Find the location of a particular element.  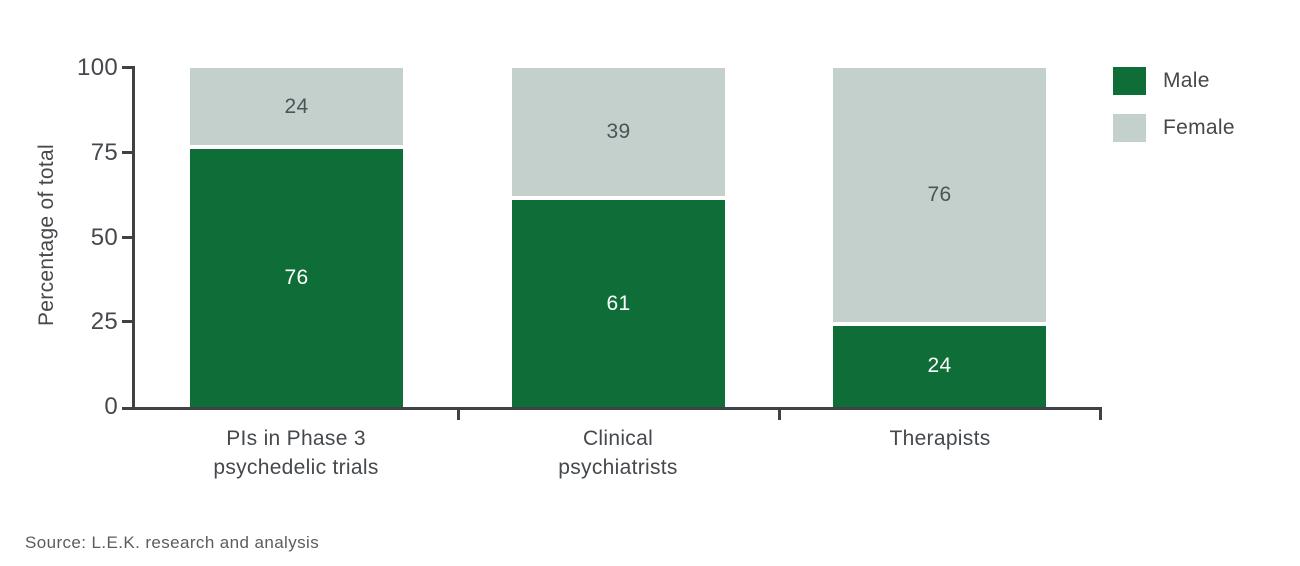

y-tick-label-0: 0 is located at coordinates (111, 406).